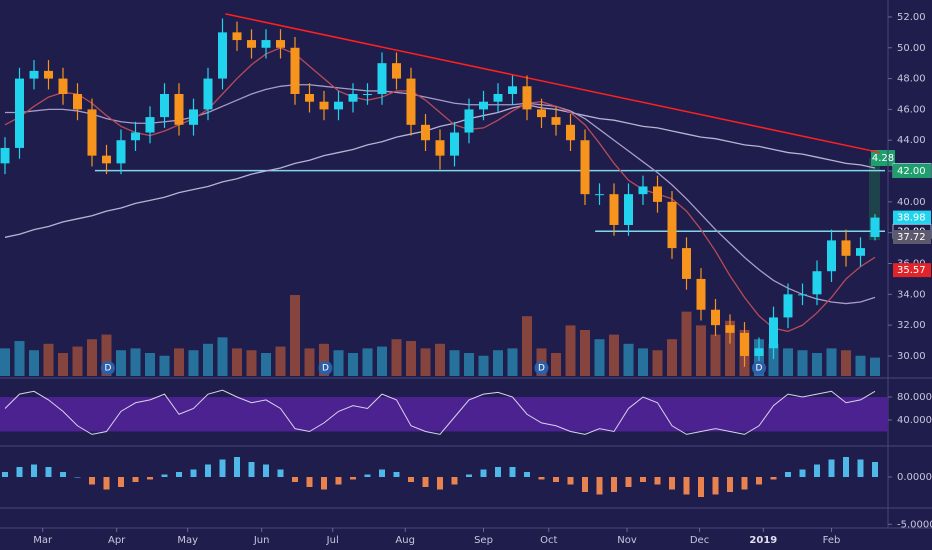  What do you see at coordinates (440, 412) in the screenshot?
I see `stoch-line` at bounding box center [440, 412].